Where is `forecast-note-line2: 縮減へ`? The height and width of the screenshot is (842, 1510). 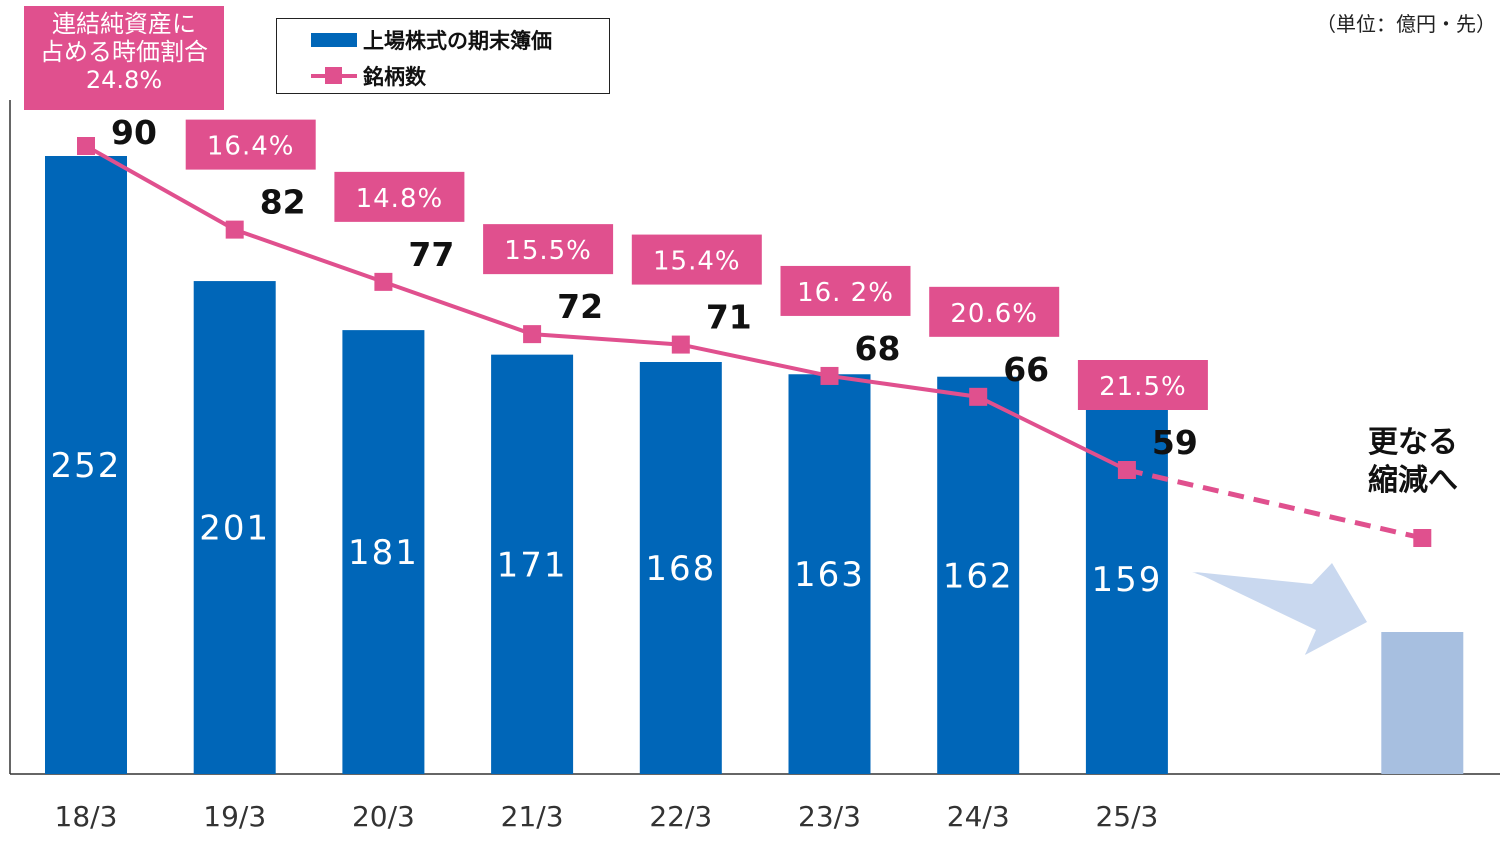 forecast-note-line2: 縮減へ is located at coordinates (1413, 480).